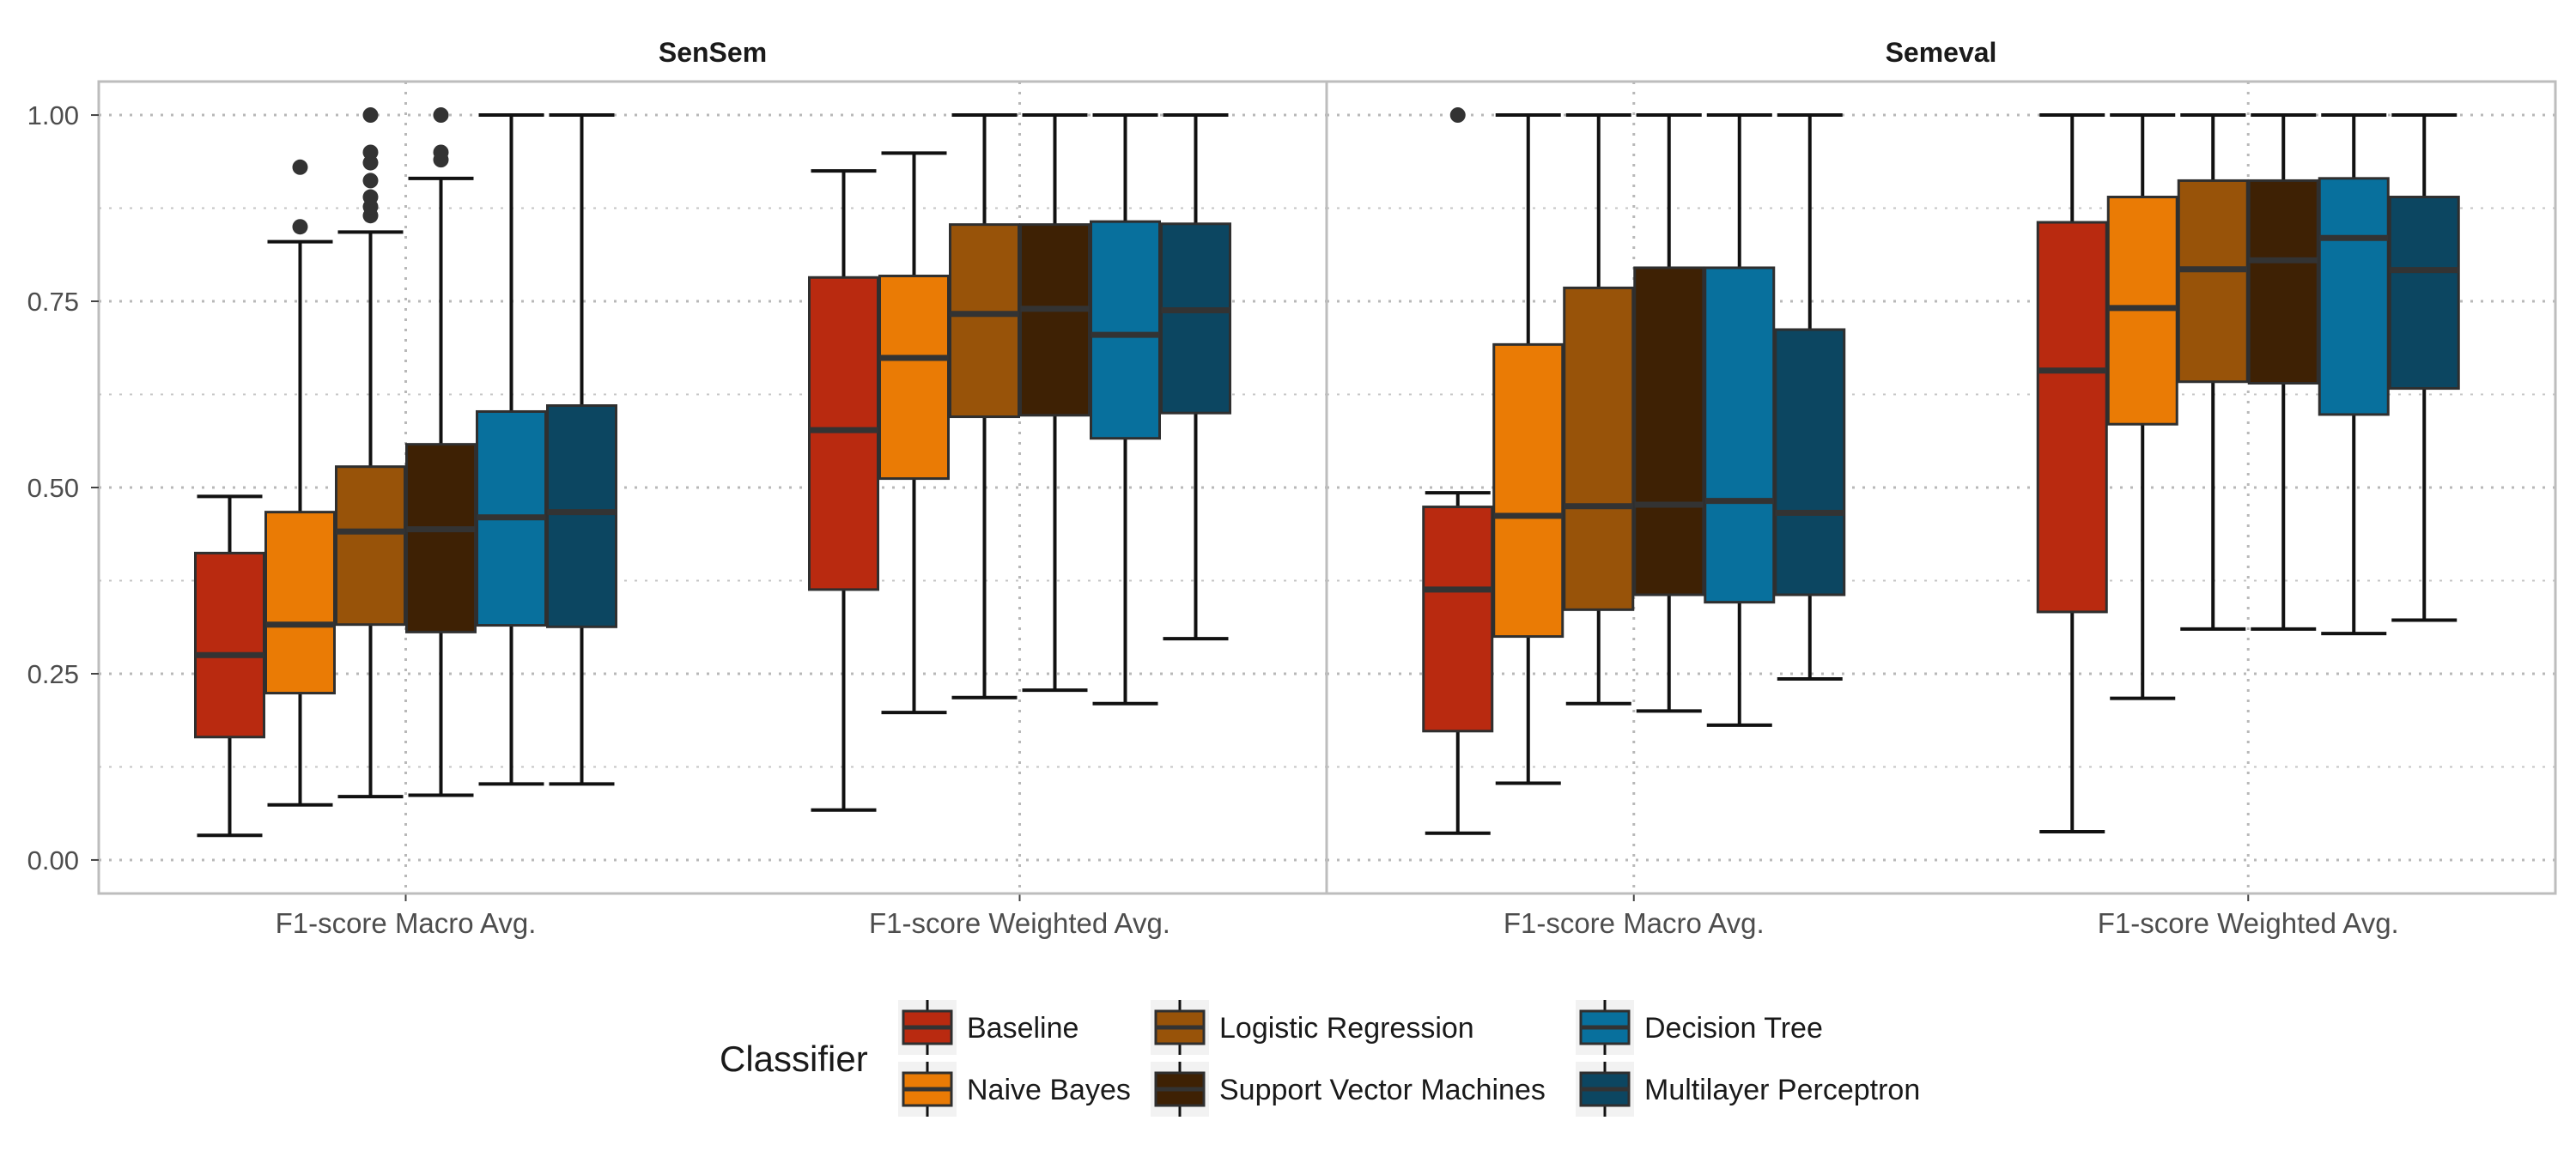  I want to click on legend-label: Naive Bayes, so click(1049, 1090).